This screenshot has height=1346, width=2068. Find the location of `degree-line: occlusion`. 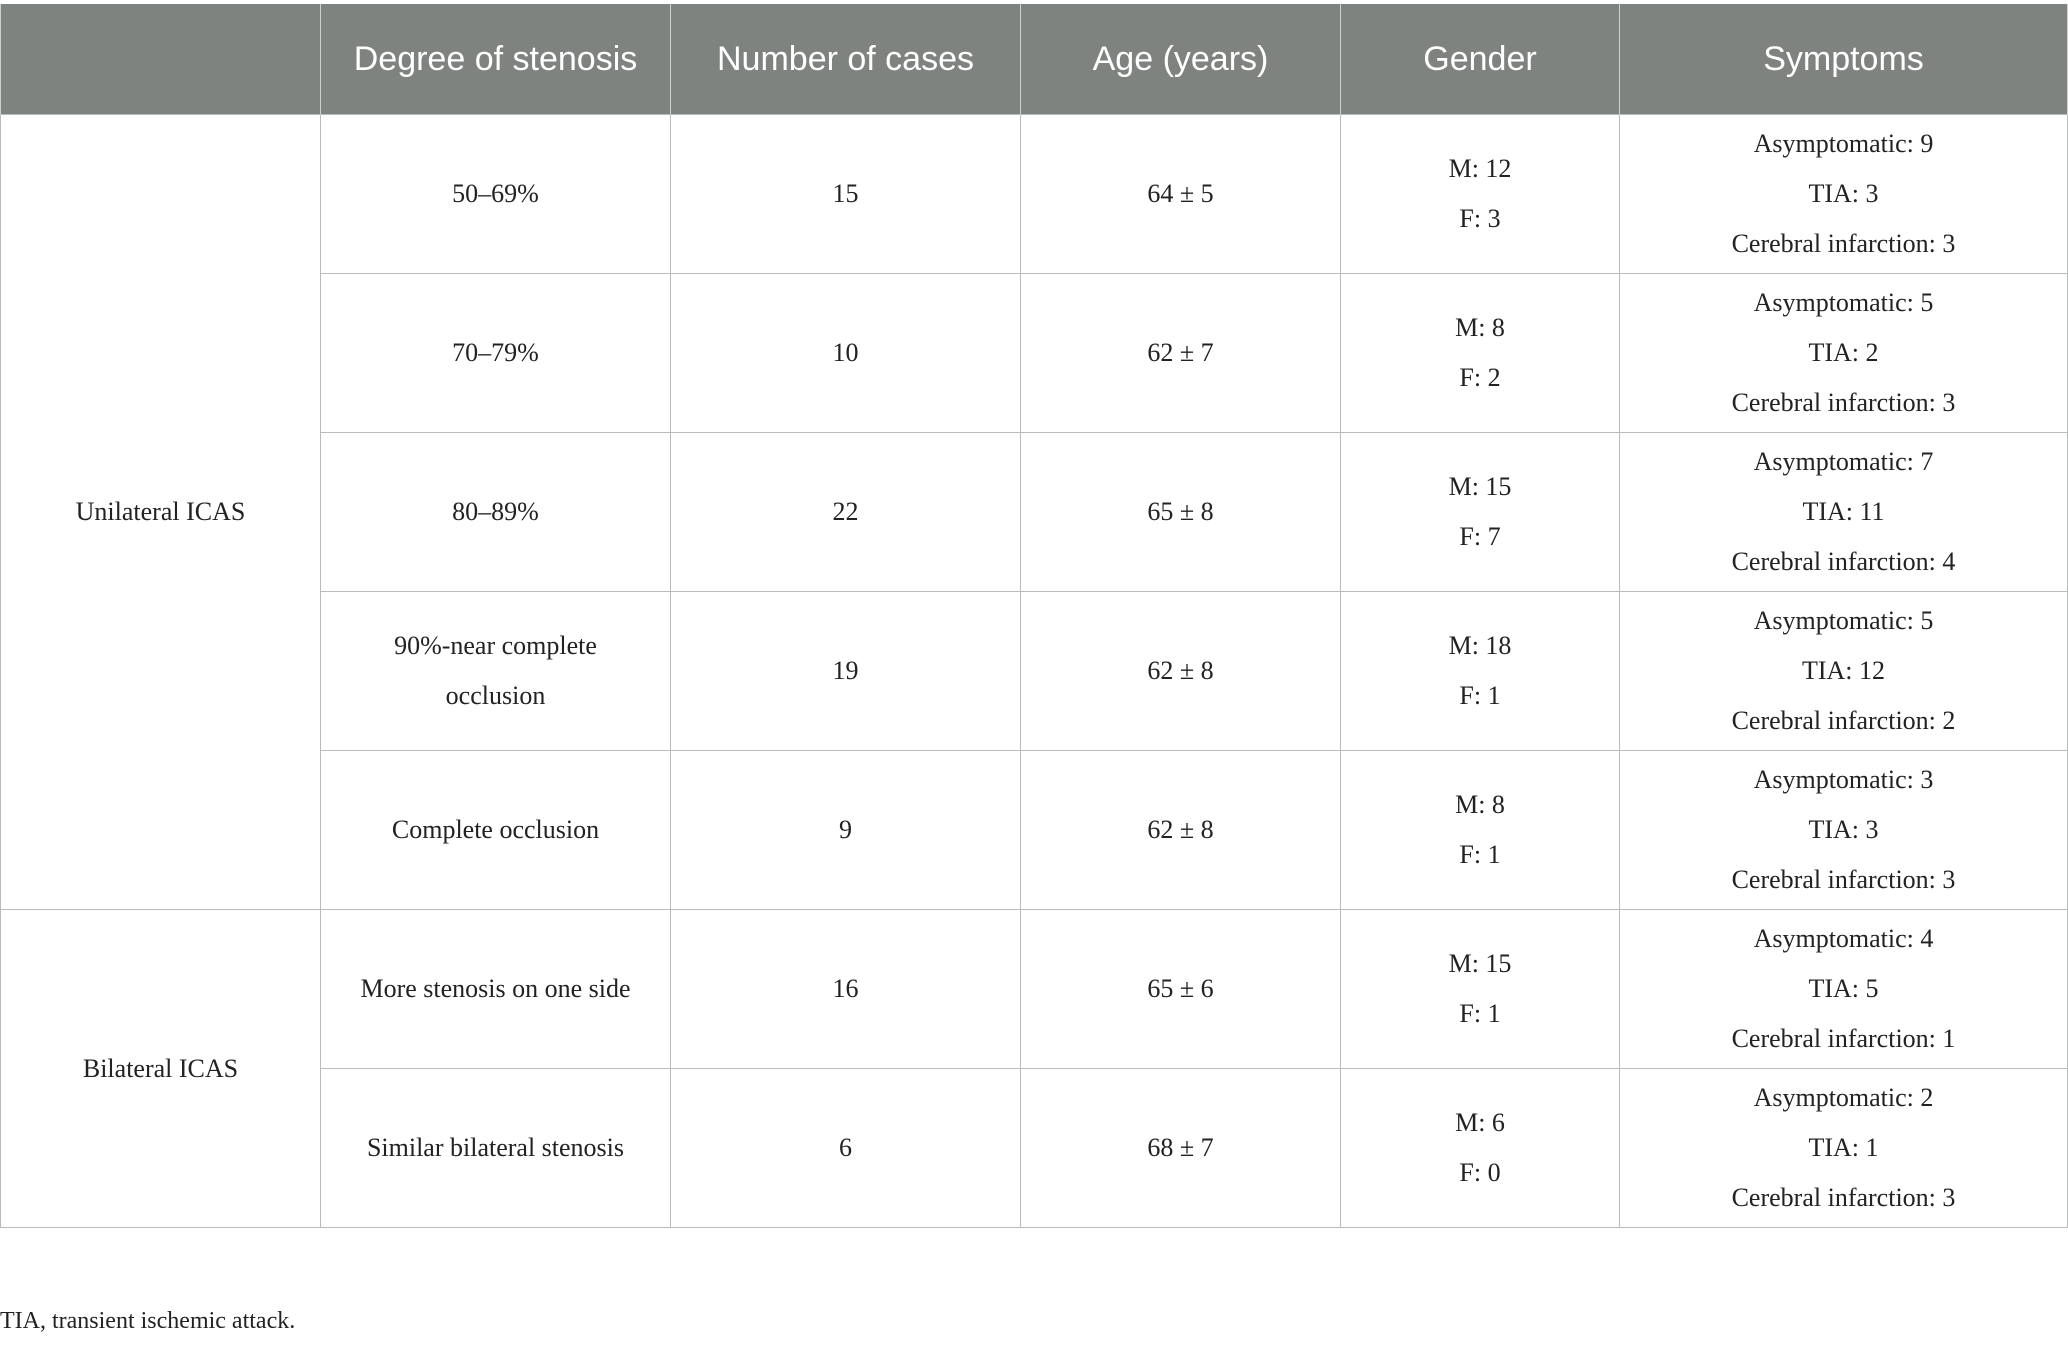

degree-line: occlusion is located at coordinates (495, 695).